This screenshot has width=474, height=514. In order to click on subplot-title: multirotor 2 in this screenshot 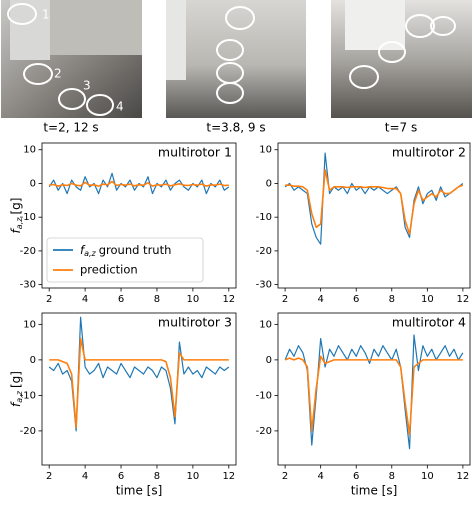, I will do `click(429, 152)`.